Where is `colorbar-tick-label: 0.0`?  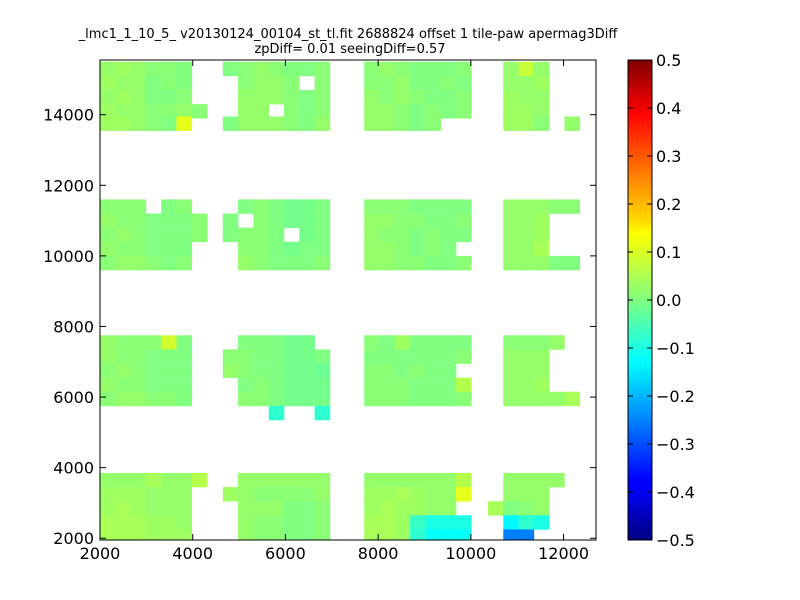 colorbar-tick-label: 0.0 is located at coordinates (668, 300).